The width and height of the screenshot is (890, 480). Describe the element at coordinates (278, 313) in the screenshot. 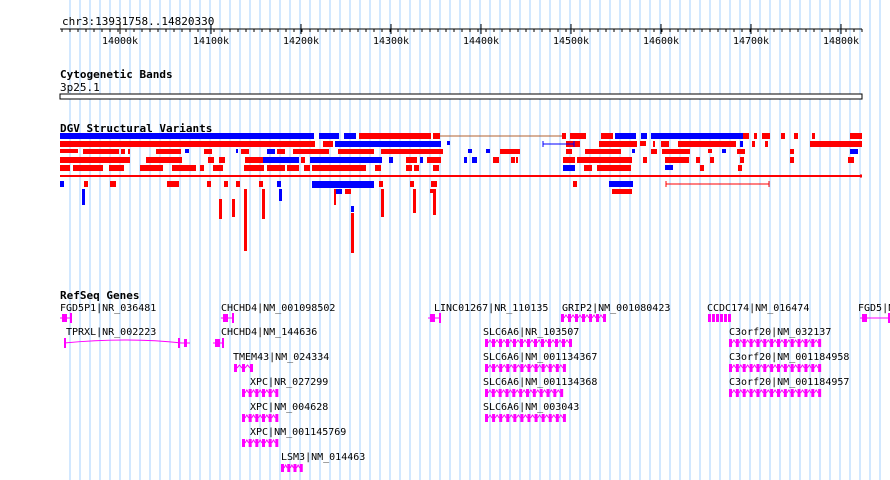

I see `gene-feature: CHCHD4|NM_001098502` at that location.